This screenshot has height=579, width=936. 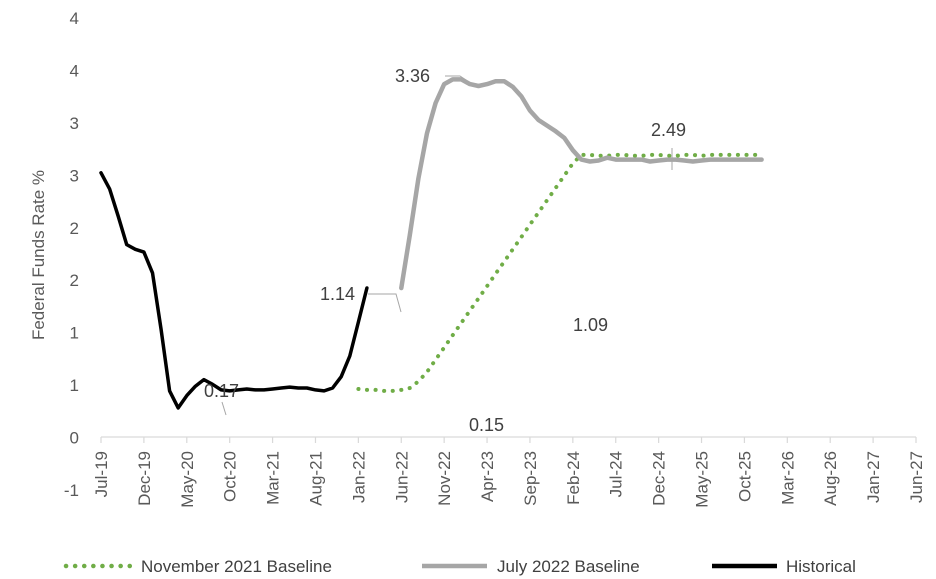 What do you see at coordinates (530, 478) in the screenshot?
I see `x-tick-label: Sep-23` at bounding box center [530, 478].